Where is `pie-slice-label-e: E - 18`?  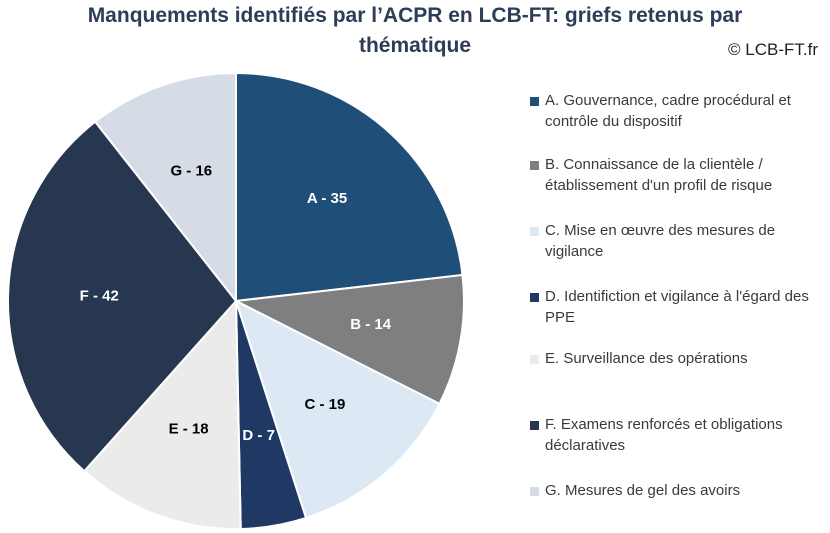
pie-slice-label-e: E - 18 is located at coordinates (189, 428).